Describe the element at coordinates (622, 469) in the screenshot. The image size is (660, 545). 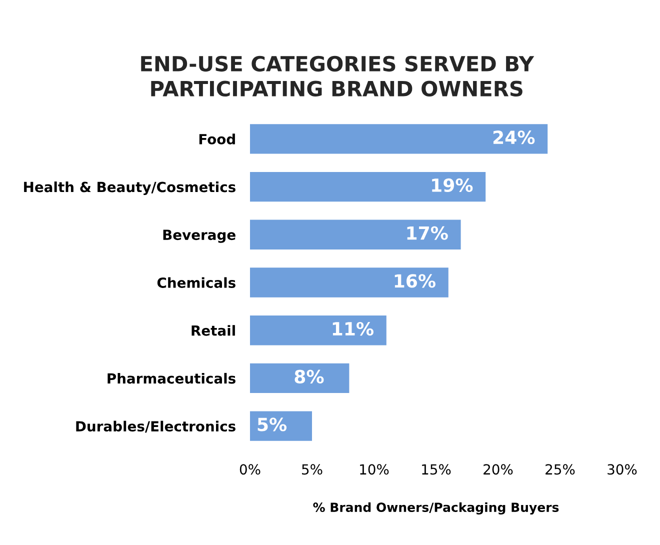
I see `x-tick-label: 30%` at that location.